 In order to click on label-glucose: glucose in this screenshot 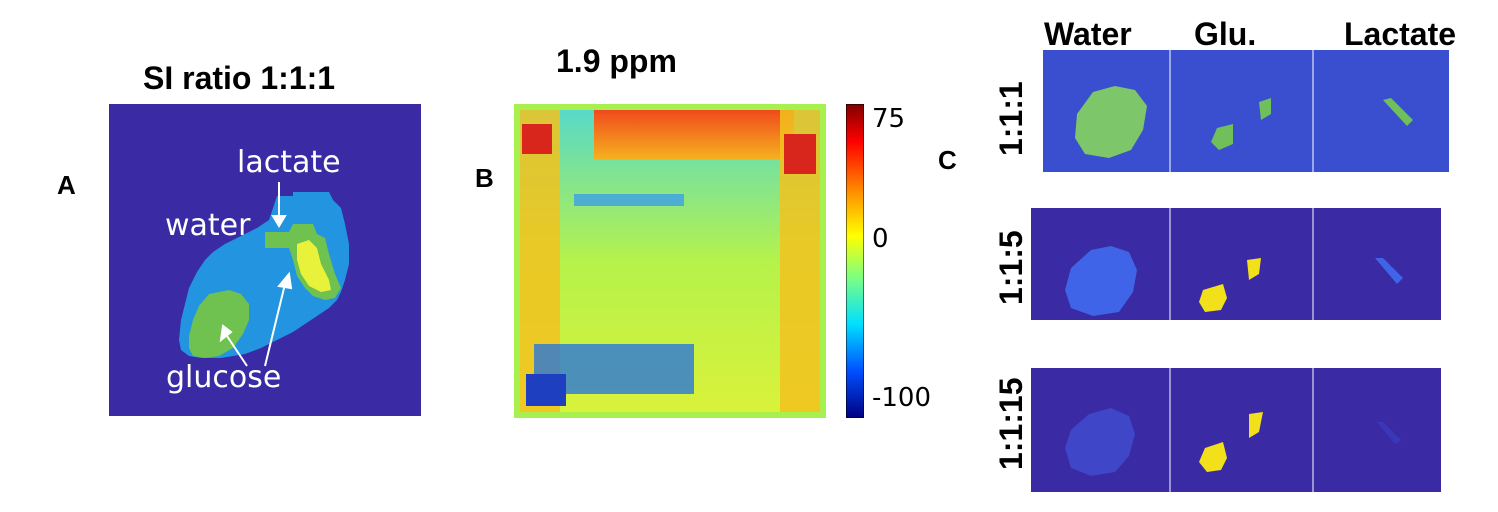, I will do `click(224, 377)`.